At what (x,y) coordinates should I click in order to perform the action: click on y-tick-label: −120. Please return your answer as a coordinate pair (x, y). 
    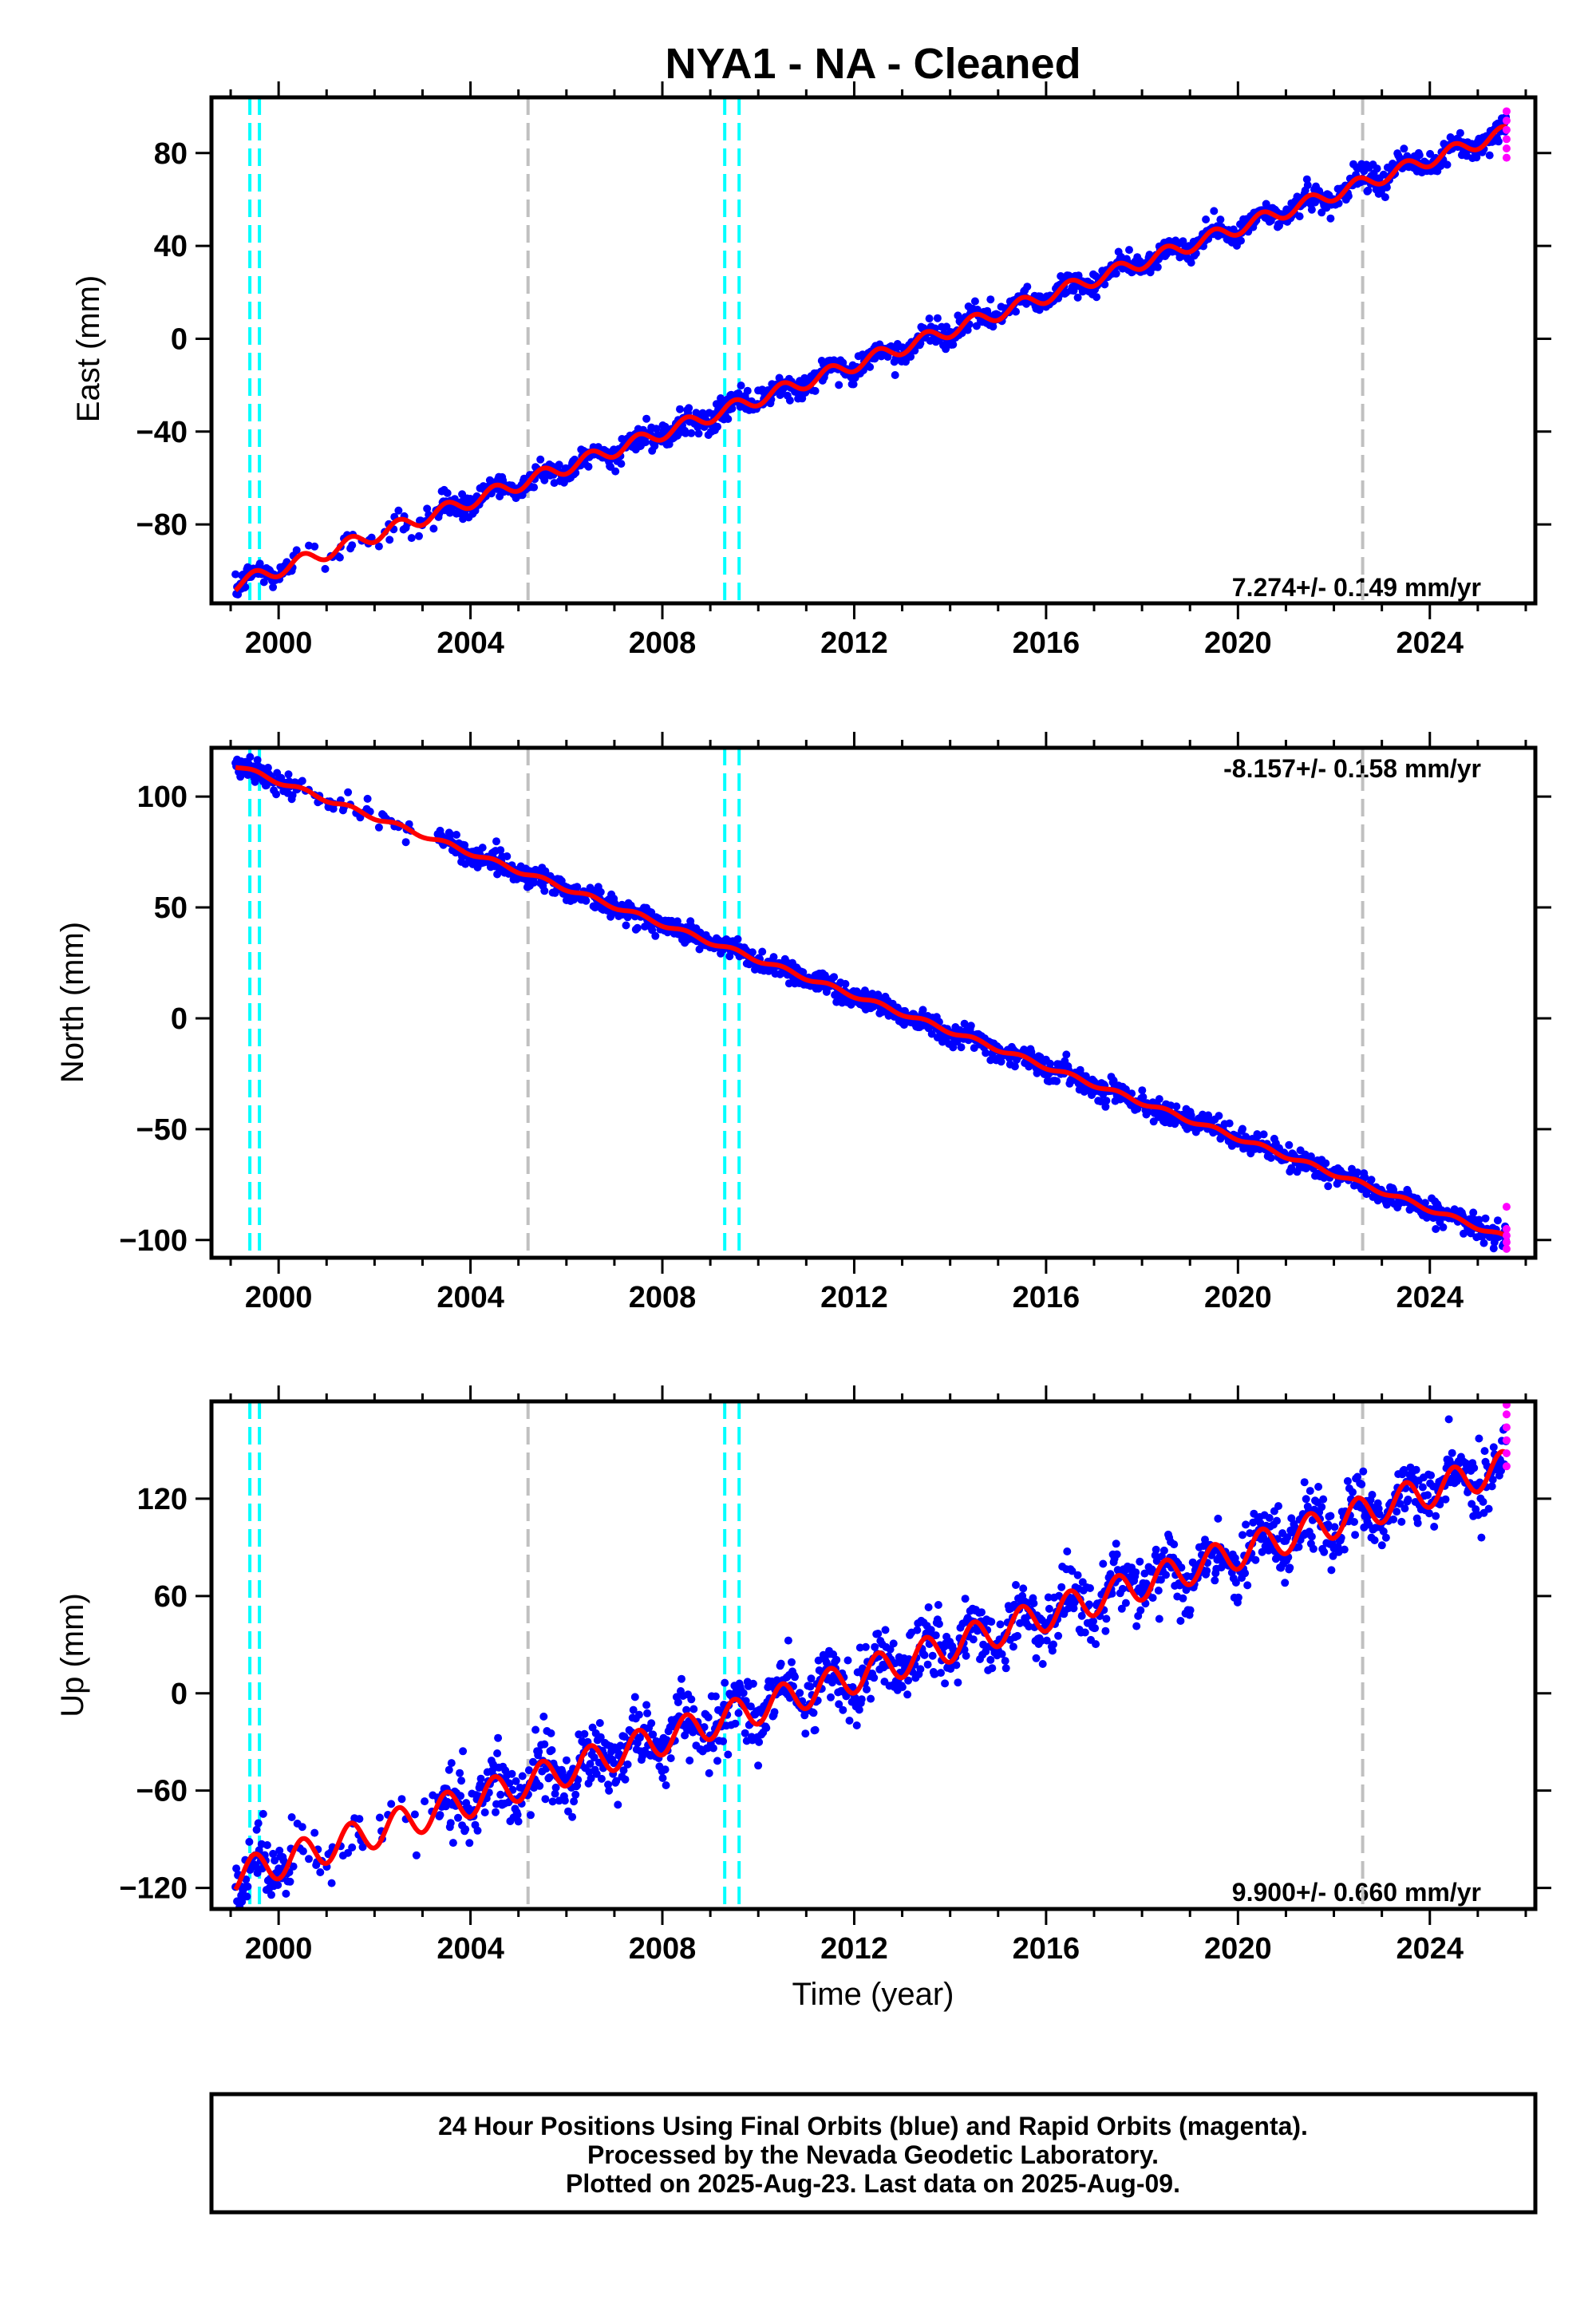
    Looking at the image, I should click on (153, 1889).